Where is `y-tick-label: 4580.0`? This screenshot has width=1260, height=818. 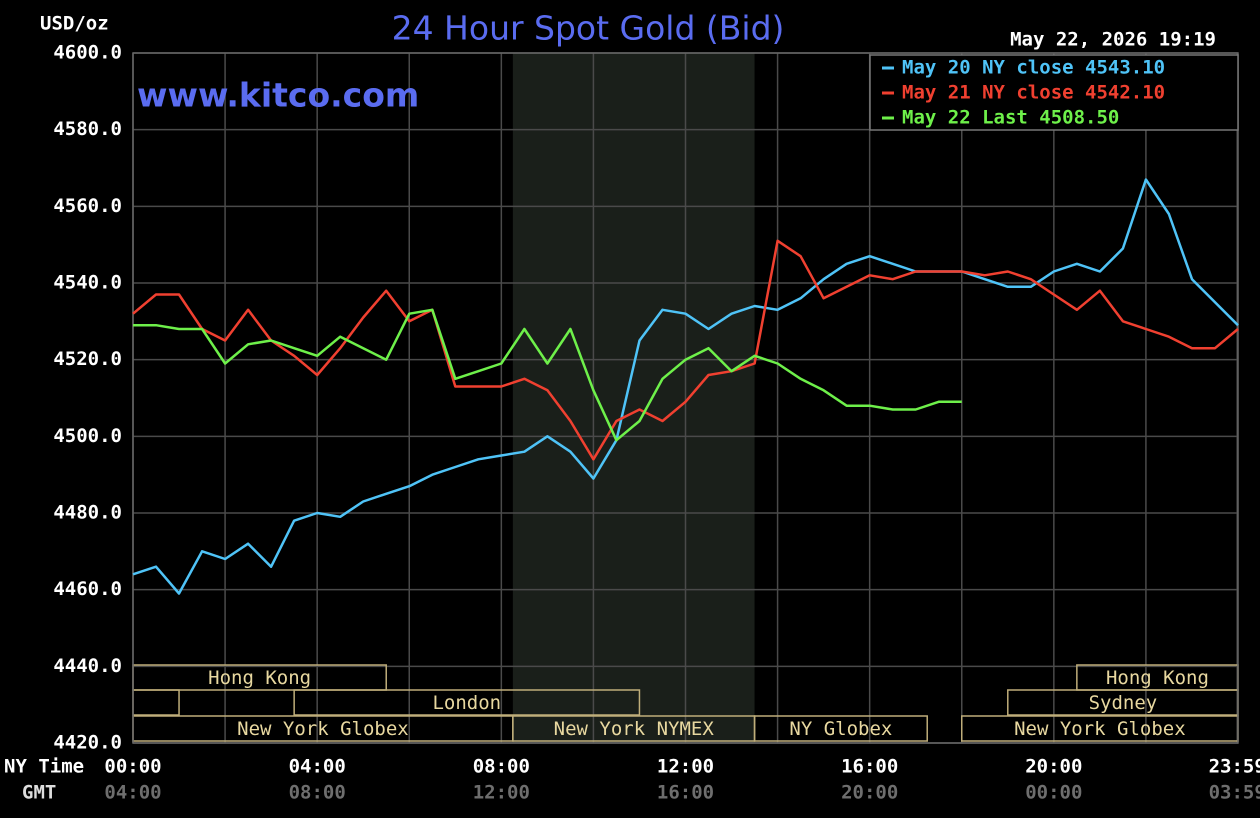 y-tick-label: 4580.0 is located at coordinates (87, 129).